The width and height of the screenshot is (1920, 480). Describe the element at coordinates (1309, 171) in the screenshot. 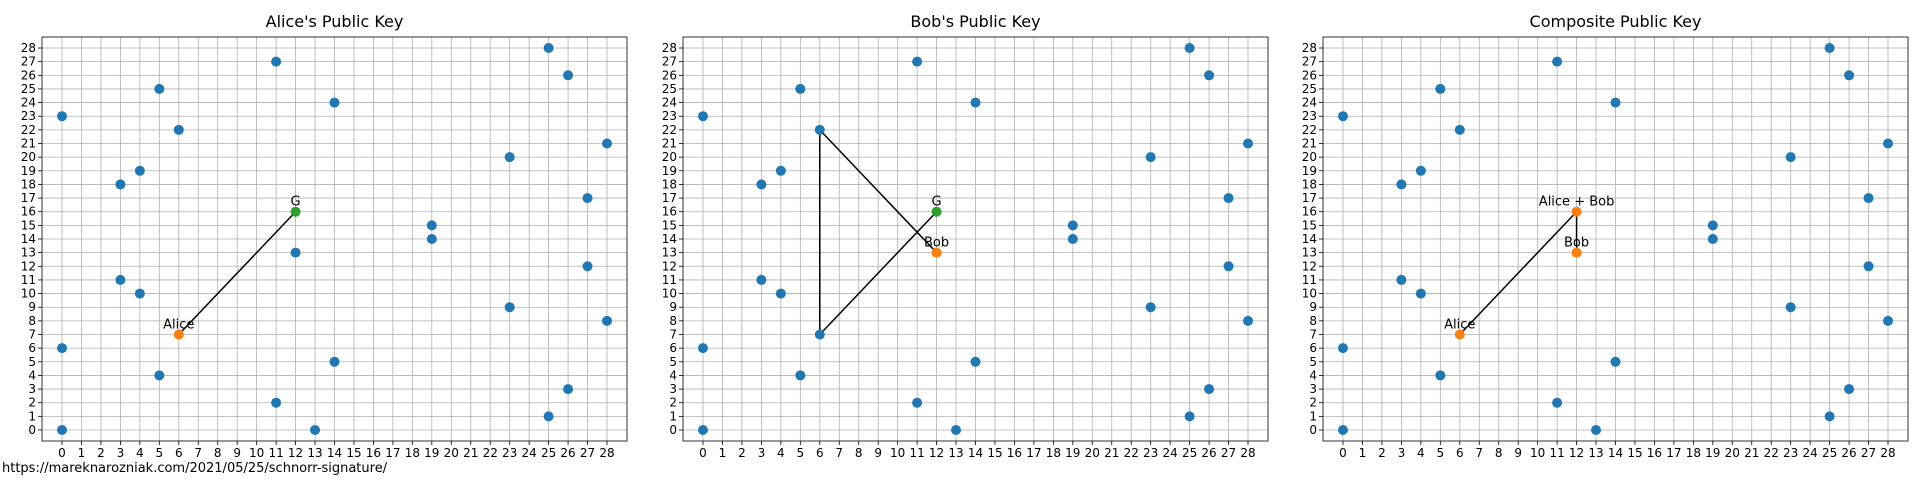

I see `y-tick-label: 19` at that location.